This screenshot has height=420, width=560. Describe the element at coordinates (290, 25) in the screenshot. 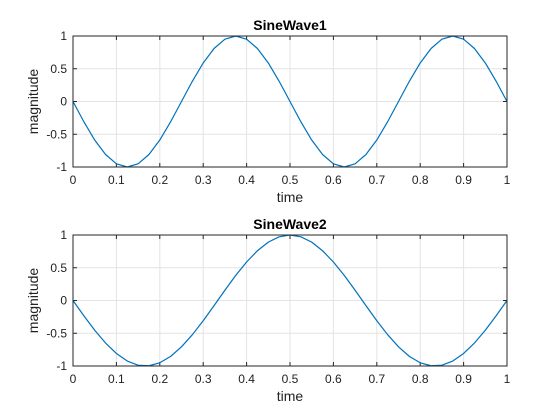

I see `chart-title: SineWave1` at that location.